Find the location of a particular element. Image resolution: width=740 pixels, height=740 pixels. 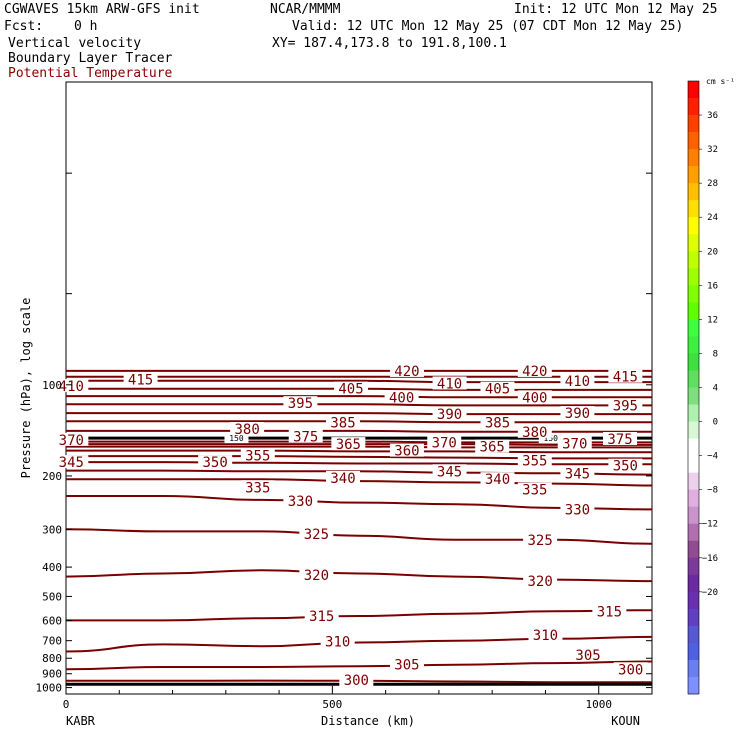

y-tick-label: 700 is located at coordinates (52, 641).